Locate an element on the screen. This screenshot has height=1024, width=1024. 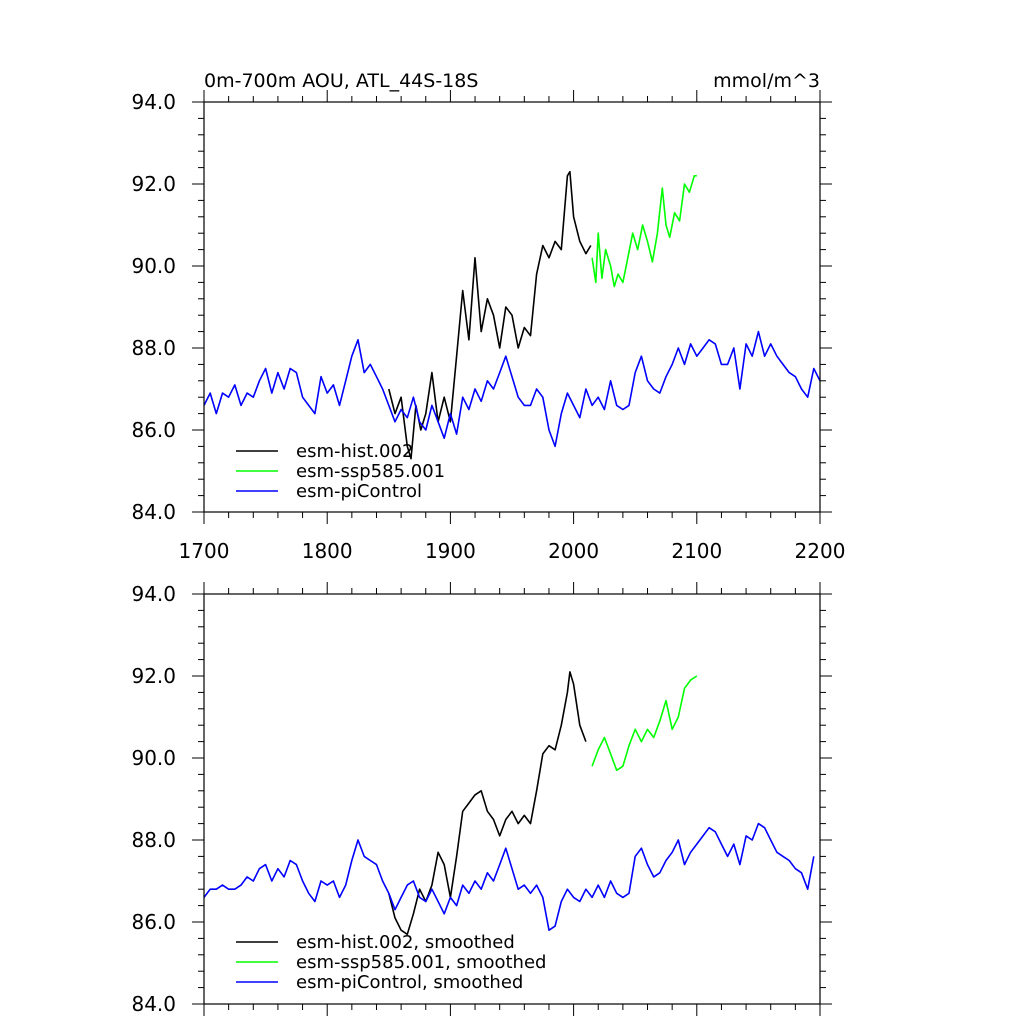
legend-label: esm-ssp585.001 is located at coordinates (370, 471).